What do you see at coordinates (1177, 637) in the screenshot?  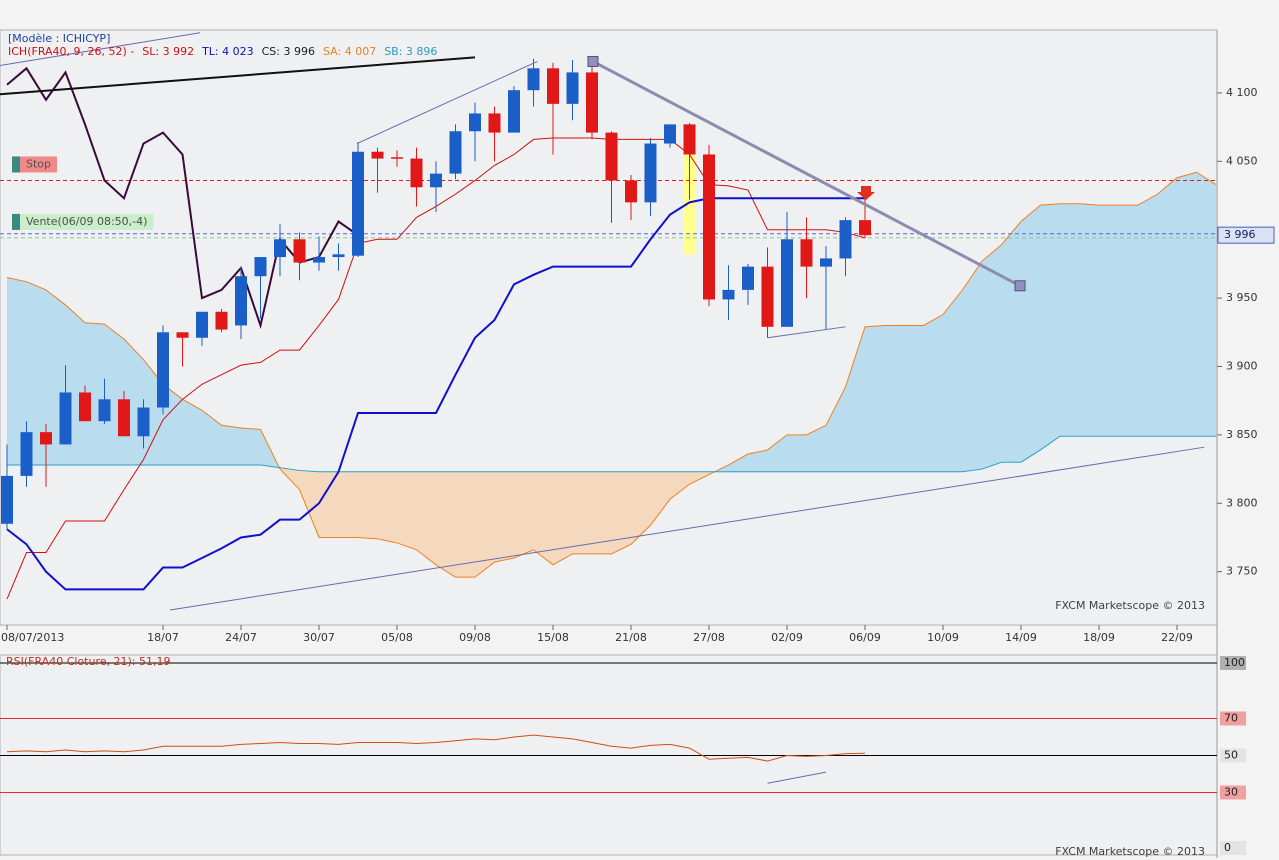 I see `x-tick-label: 22/09` at bounding box center [1177, 637].